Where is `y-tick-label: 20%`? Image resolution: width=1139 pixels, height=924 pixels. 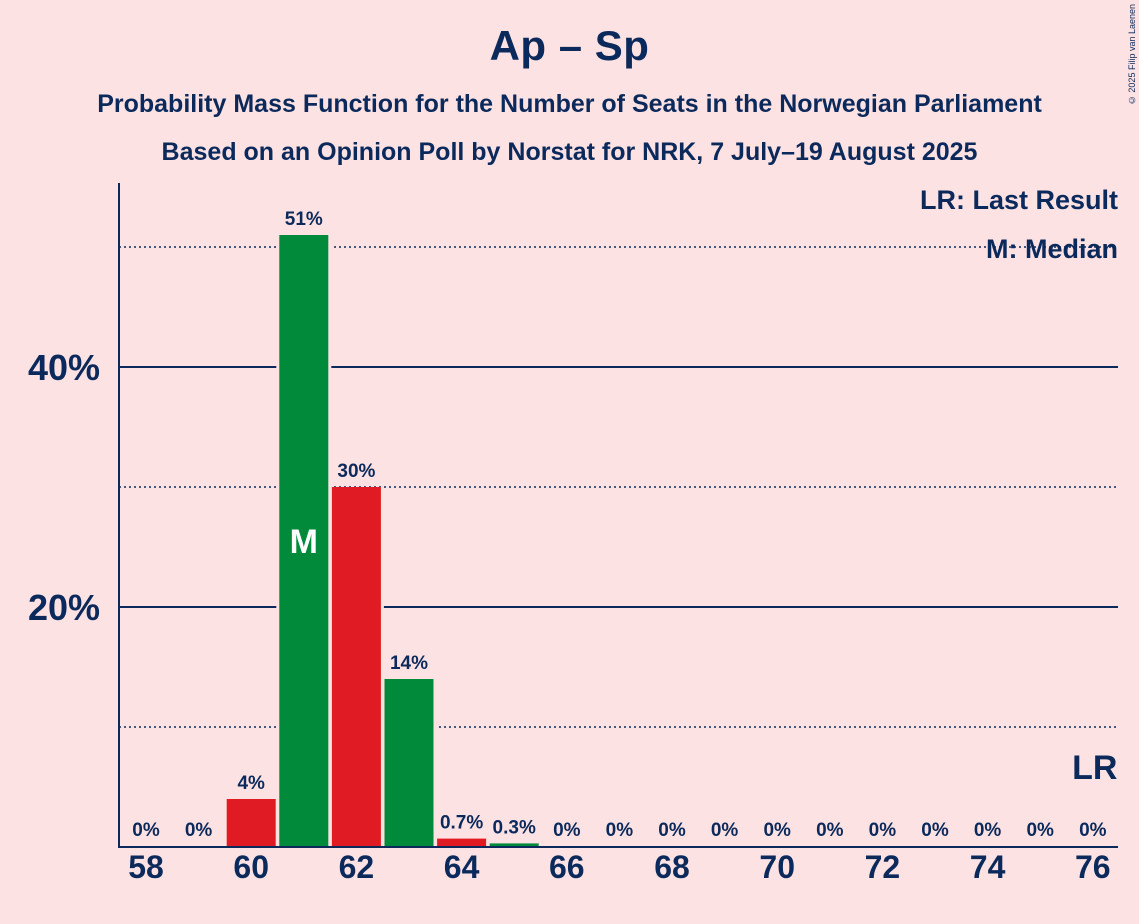
y-tick-label: 20% is located at coordinates (64, 607).